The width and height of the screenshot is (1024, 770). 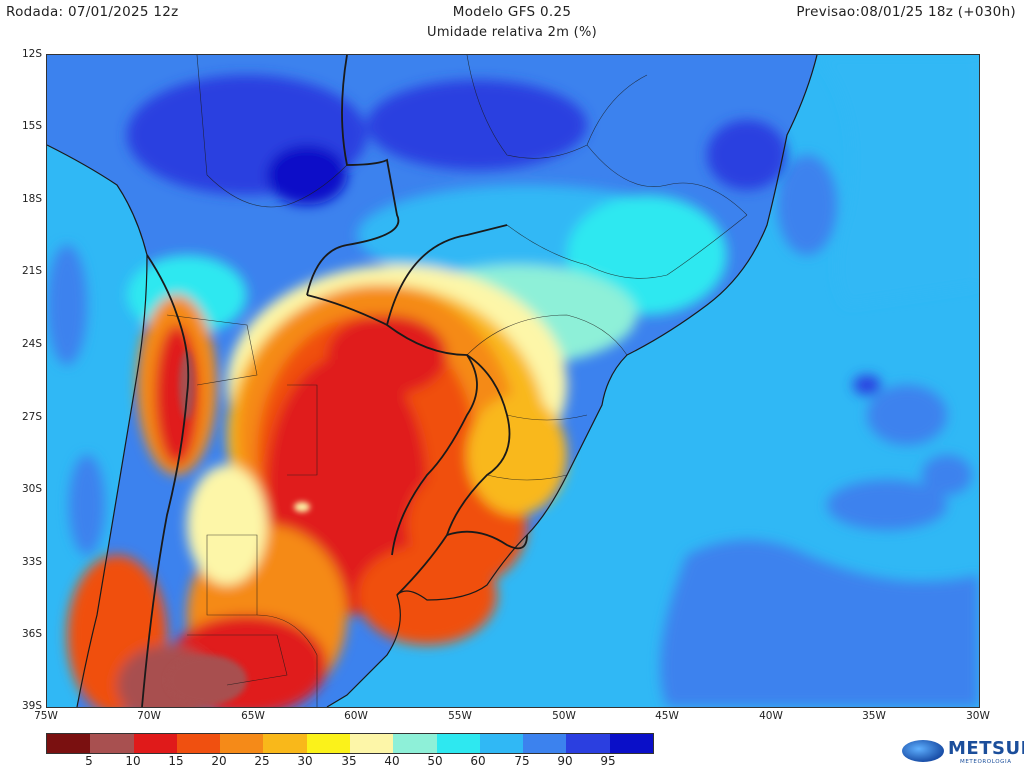 What do you see at coordinates (923, 751) in the screenshot?
I see `globe-icon` at bounding box center [923, 751].